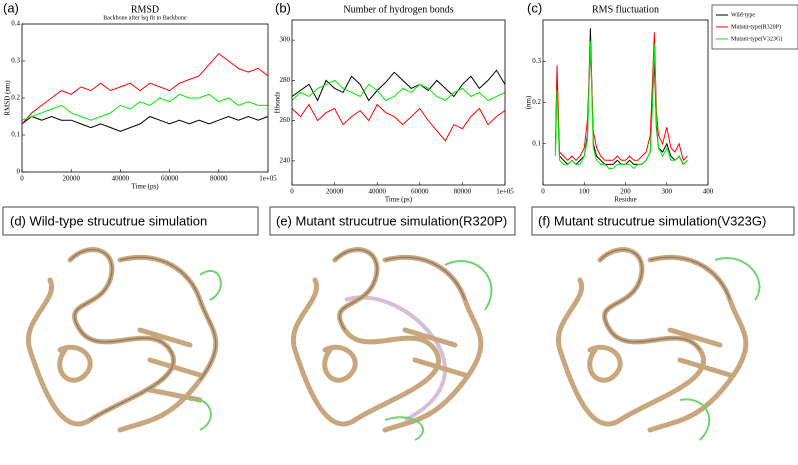 The height and width of the screenshot is (465, 798). Describe the element at coordinates (398, 9) in the screenshot. I see `chart-title: Number of hydrogen bonds` at that location.